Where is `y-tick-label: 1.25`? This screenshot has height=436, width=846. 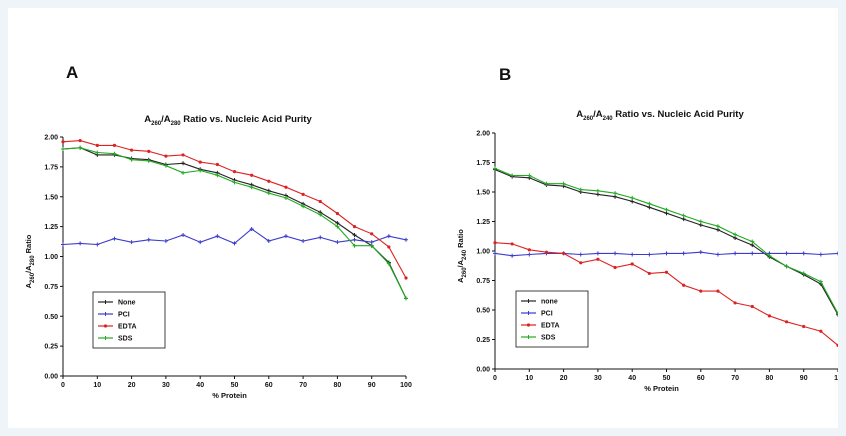 y-tick-label: 1.25 is located at coordinates (483, 222).